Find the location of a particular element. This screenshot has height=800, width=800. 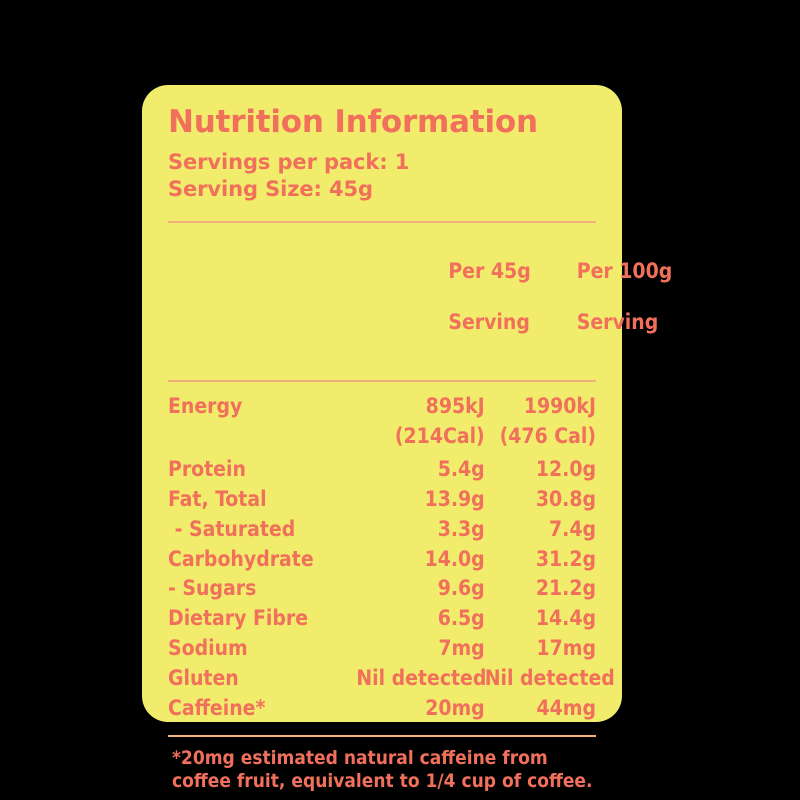

row-value-carbohydrate-45g: 14.0g is located at coordinates (454, 558).